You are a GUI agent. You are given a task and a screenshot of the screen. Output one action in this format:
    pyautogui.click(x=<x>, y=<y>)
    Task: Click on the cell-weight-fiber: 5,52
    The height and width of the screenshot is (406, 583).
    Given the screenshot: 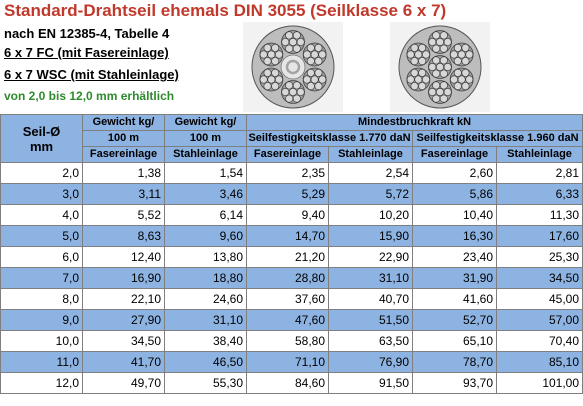 What is the action you would take?
    pyautogui.click(x=123, y=215)
    